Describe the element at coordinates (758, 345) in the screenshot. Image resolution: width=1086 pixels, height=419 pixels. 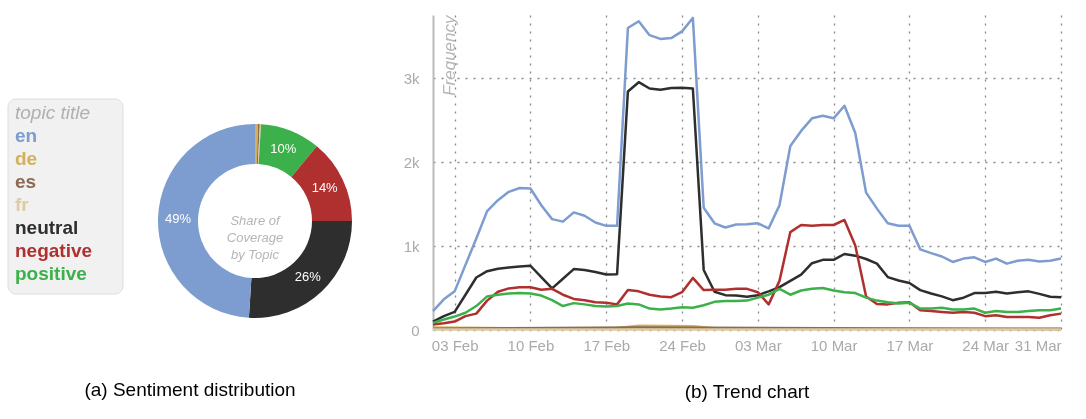
I see `x-tick-label: 03 Mar` at that location.